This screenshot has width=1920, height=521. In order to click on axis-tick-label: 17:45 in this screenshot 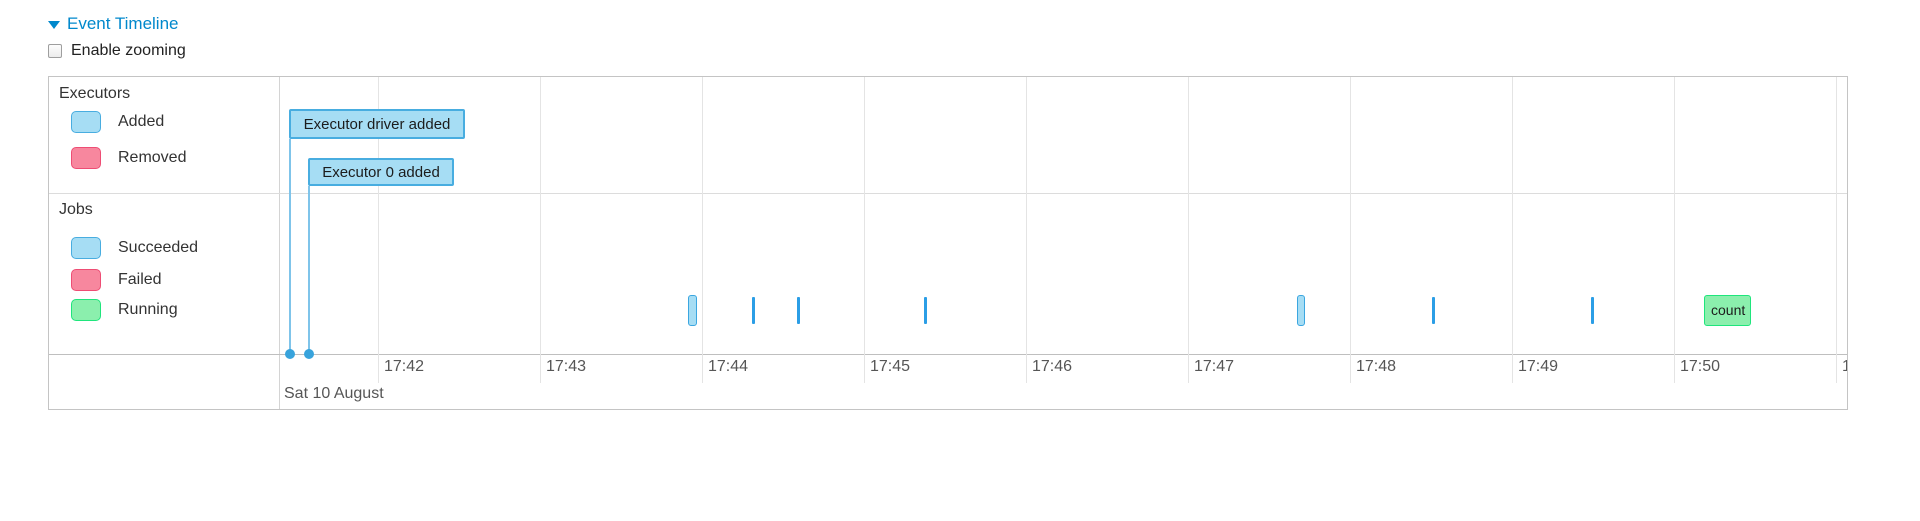, I will do `click(890, 366)`.